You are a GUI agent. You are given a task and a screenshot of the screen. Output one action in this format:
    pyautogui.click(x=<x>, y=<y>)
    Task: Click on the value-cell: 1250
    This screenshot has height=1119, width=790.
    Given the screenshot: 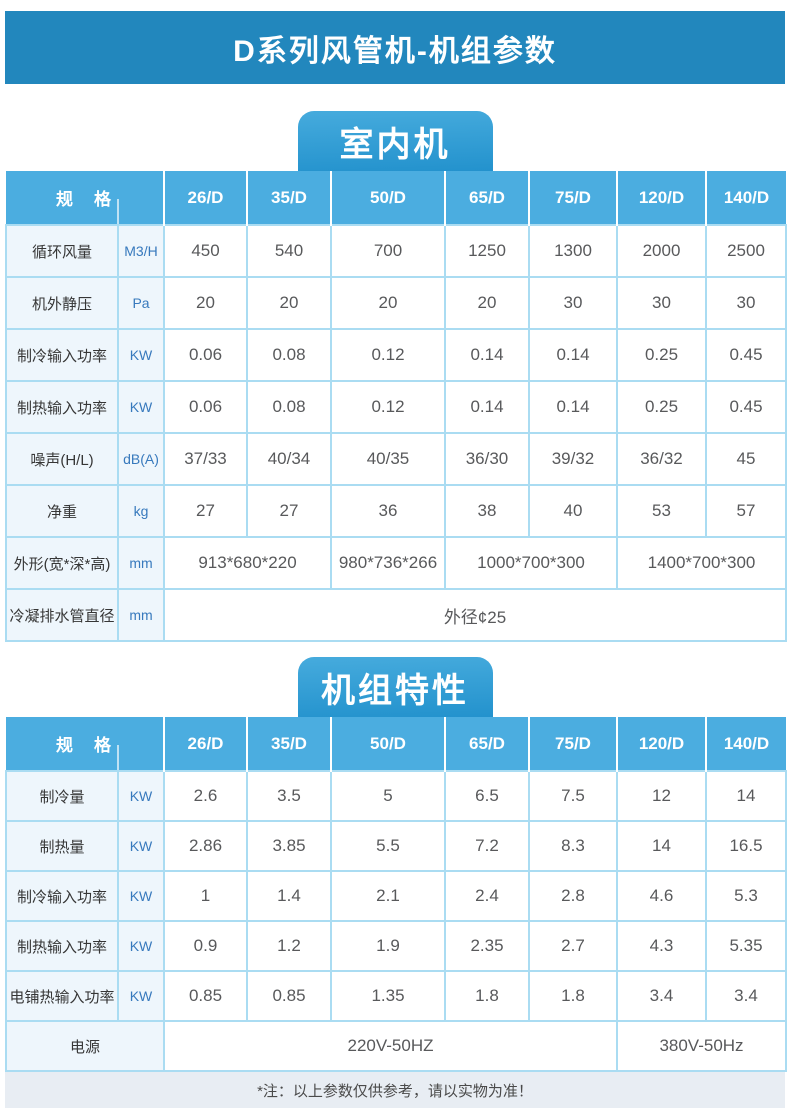 What is the action you would take?
    pyautogui.click(x=487, y=251)
    